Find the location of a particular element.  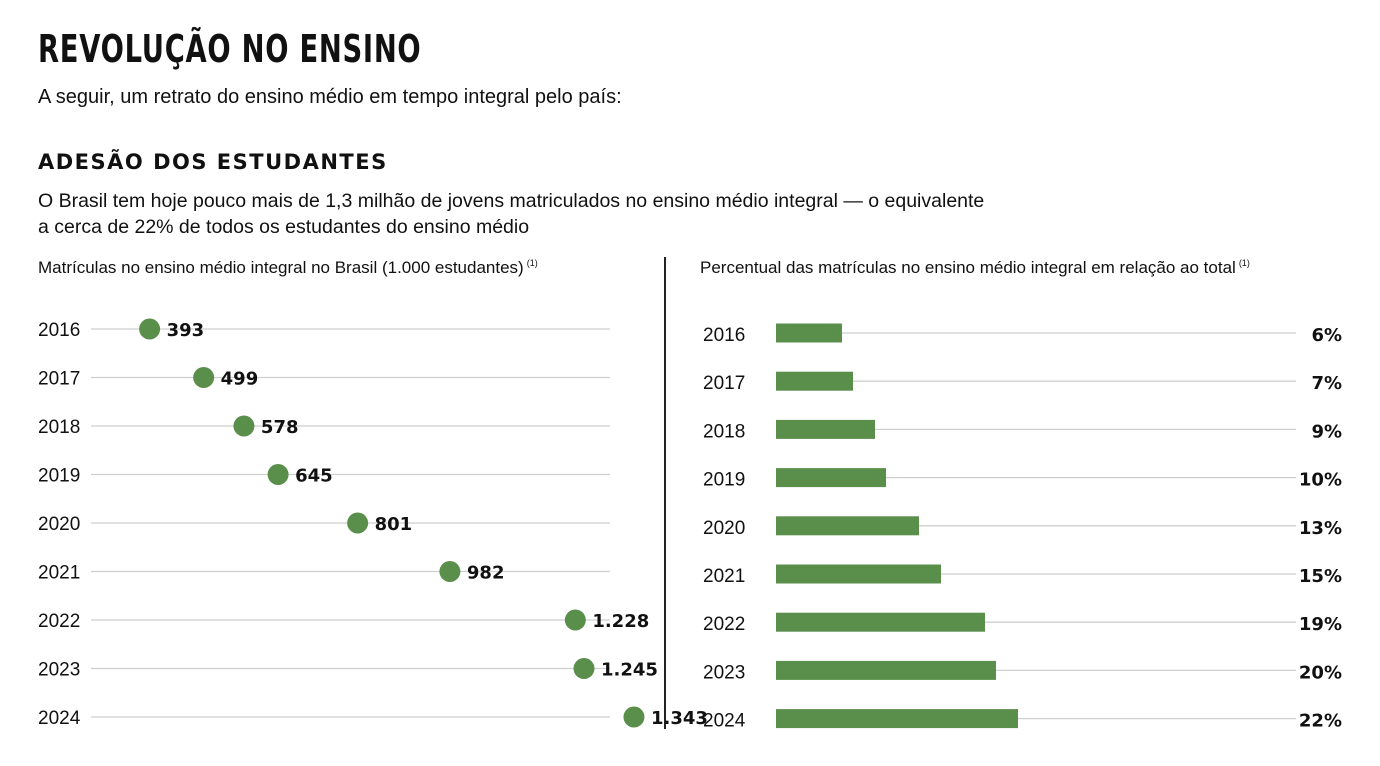

right-year-tick: 2019 is located at coordinates (724, 480).